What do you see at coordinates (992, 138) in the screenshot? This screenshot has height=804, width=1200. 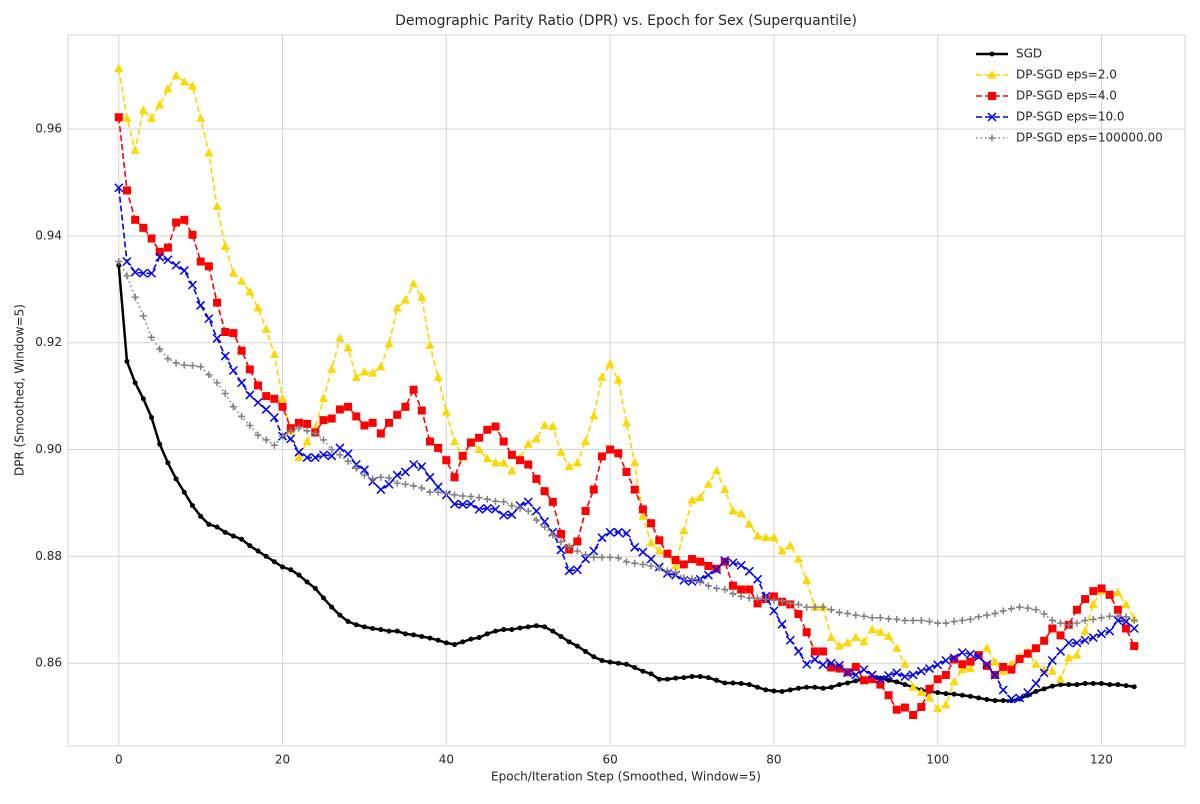 I see `legend-marker` at bounding box center [992, 138].